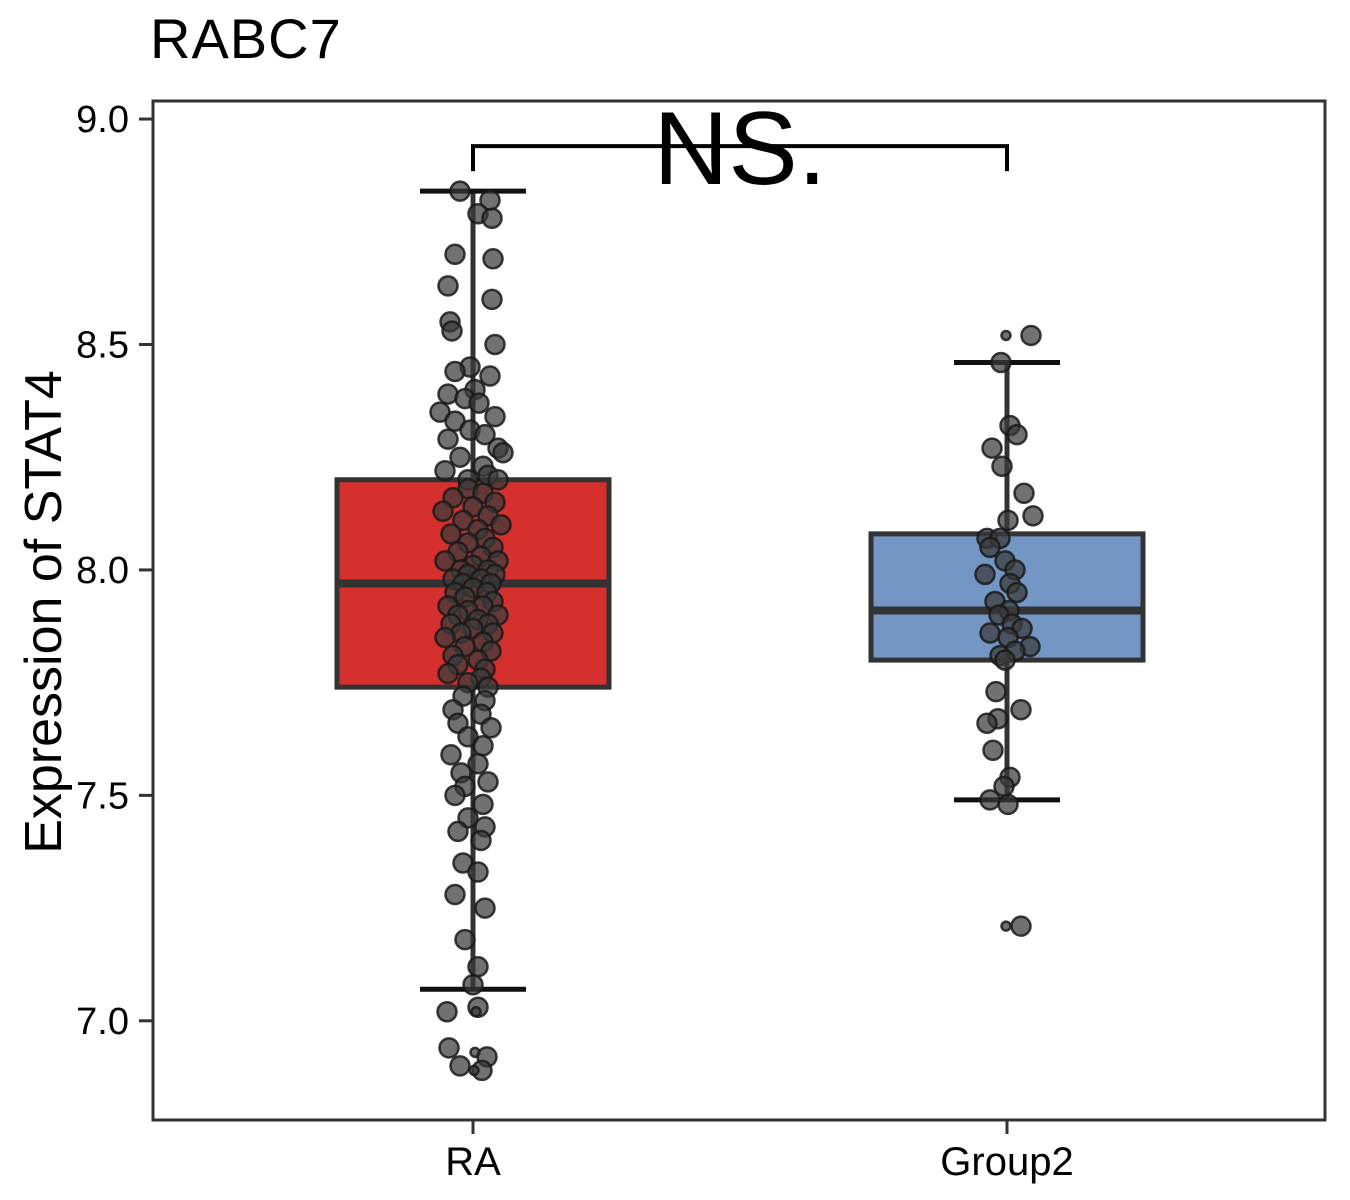 The width and height of the screenshot is (1350, 1200). Describe the element at coordinates (102, 571) in the screenshot. I see `y-tick-label: 8.0` at that location.